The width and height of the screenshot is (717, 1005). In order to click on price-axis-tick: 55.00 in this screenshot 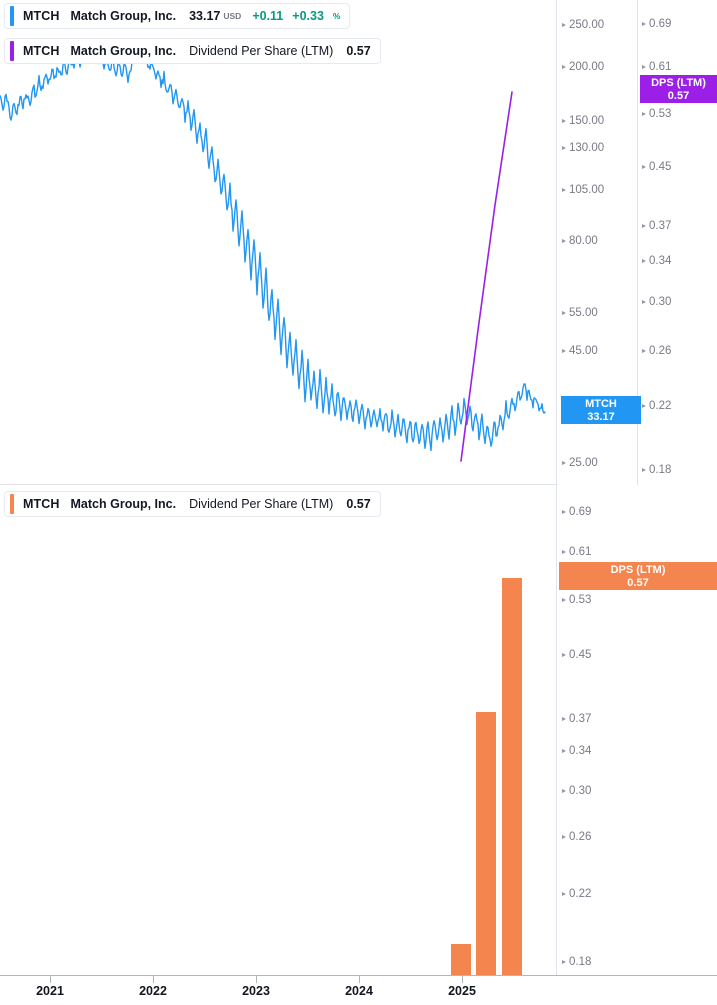, I will do `click(583, 313)`.